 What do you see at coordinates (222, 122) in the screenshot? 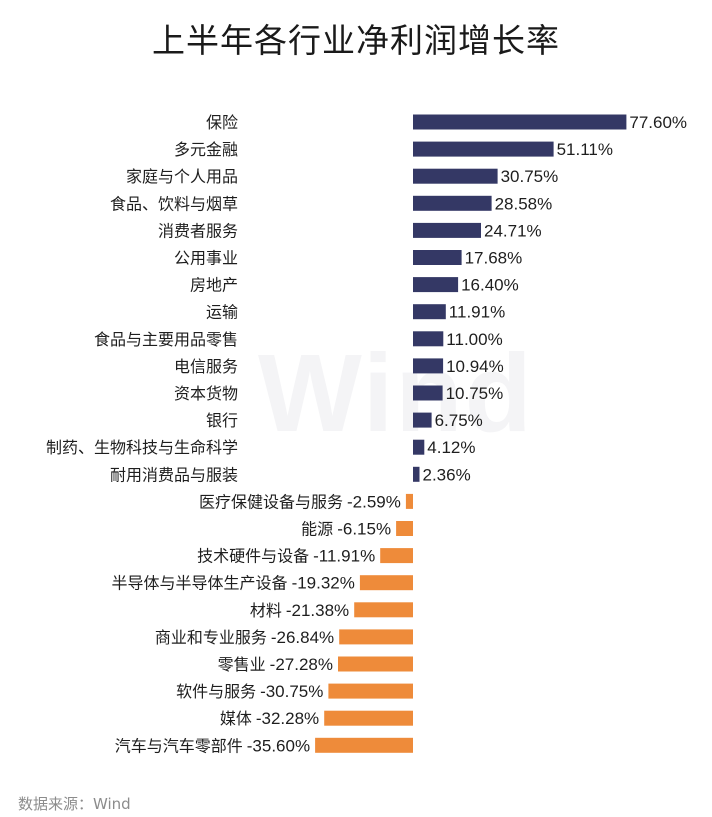
I see `category-label-0: 保险` at bounding box center [222, 122].